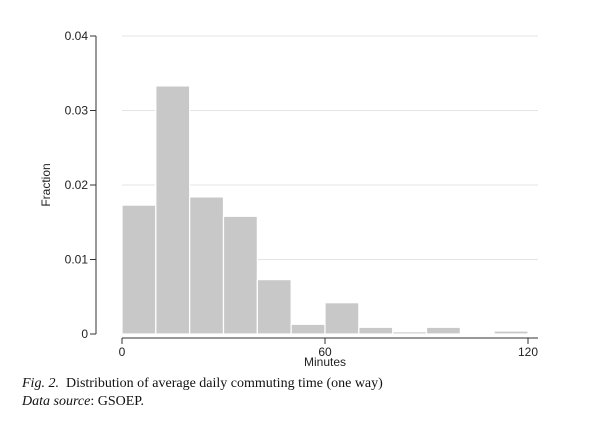 This screenshot has height=427, width=609. I want to click on y-tick-label-1: 0.01, so click(77, 260).